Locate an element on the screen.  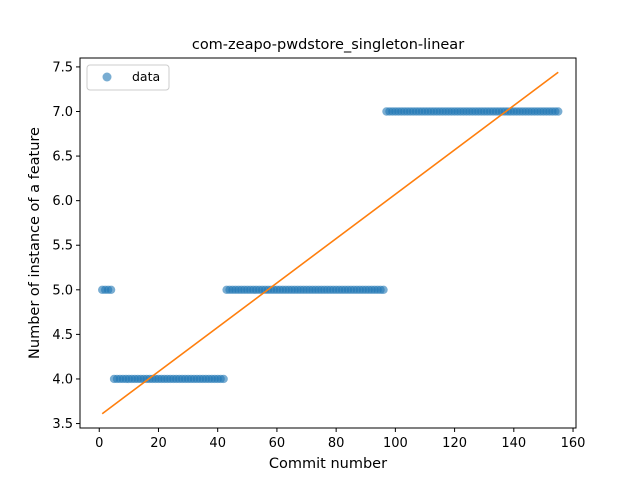
y-axis-label: Number of instance of a feature is located at coordinates (35, 243).